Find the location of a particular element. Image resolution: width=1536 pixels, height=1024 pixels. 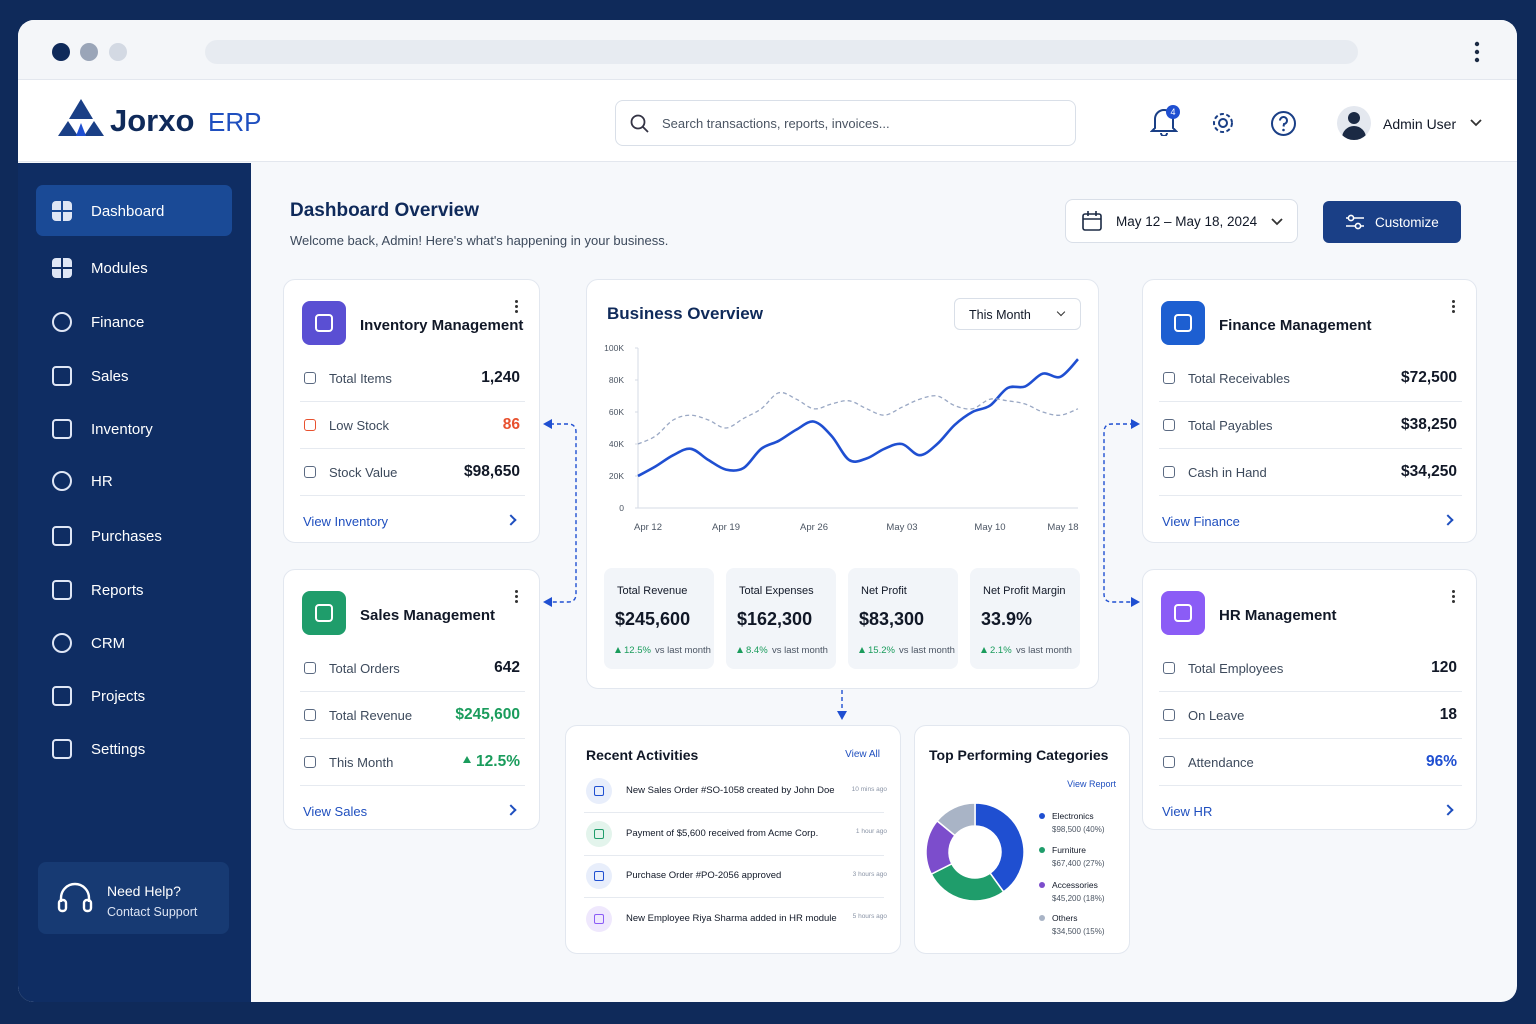

help-icon is located at coordinates (1283, 123).